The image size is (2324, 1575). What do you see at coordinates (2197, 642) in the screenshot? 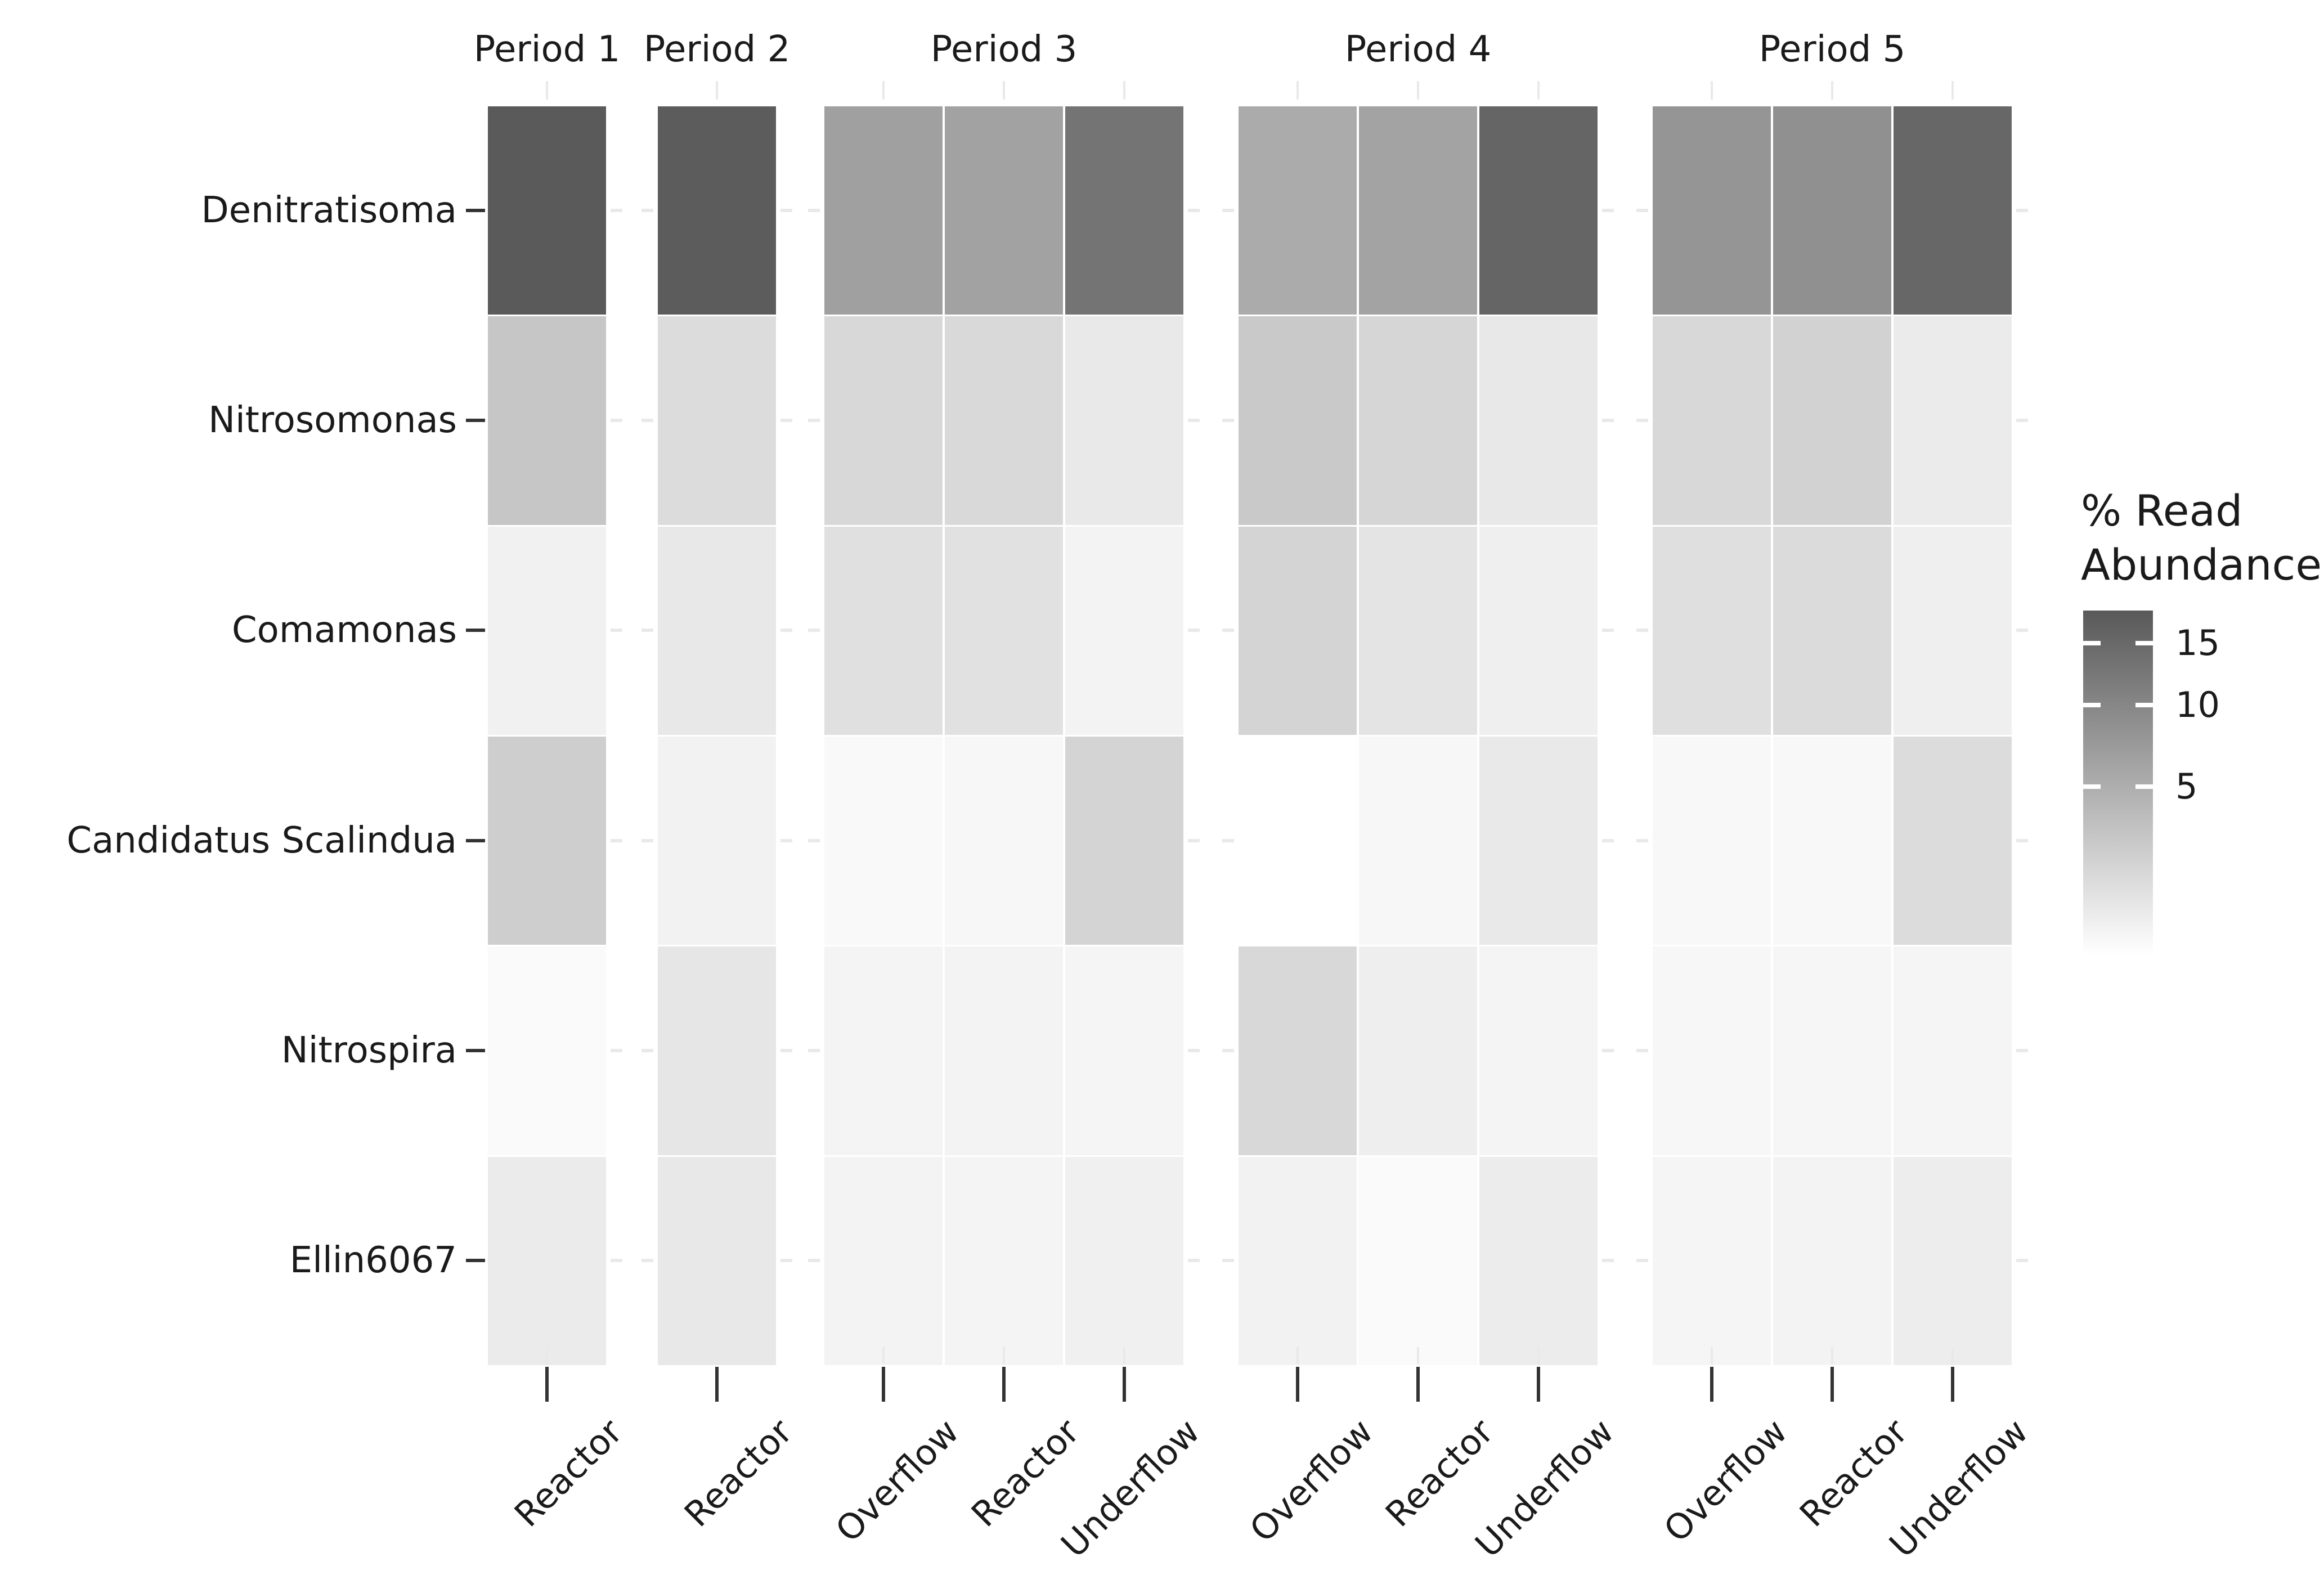
I see `legend-tick-label: 15` at bounding box center [2197, 642].